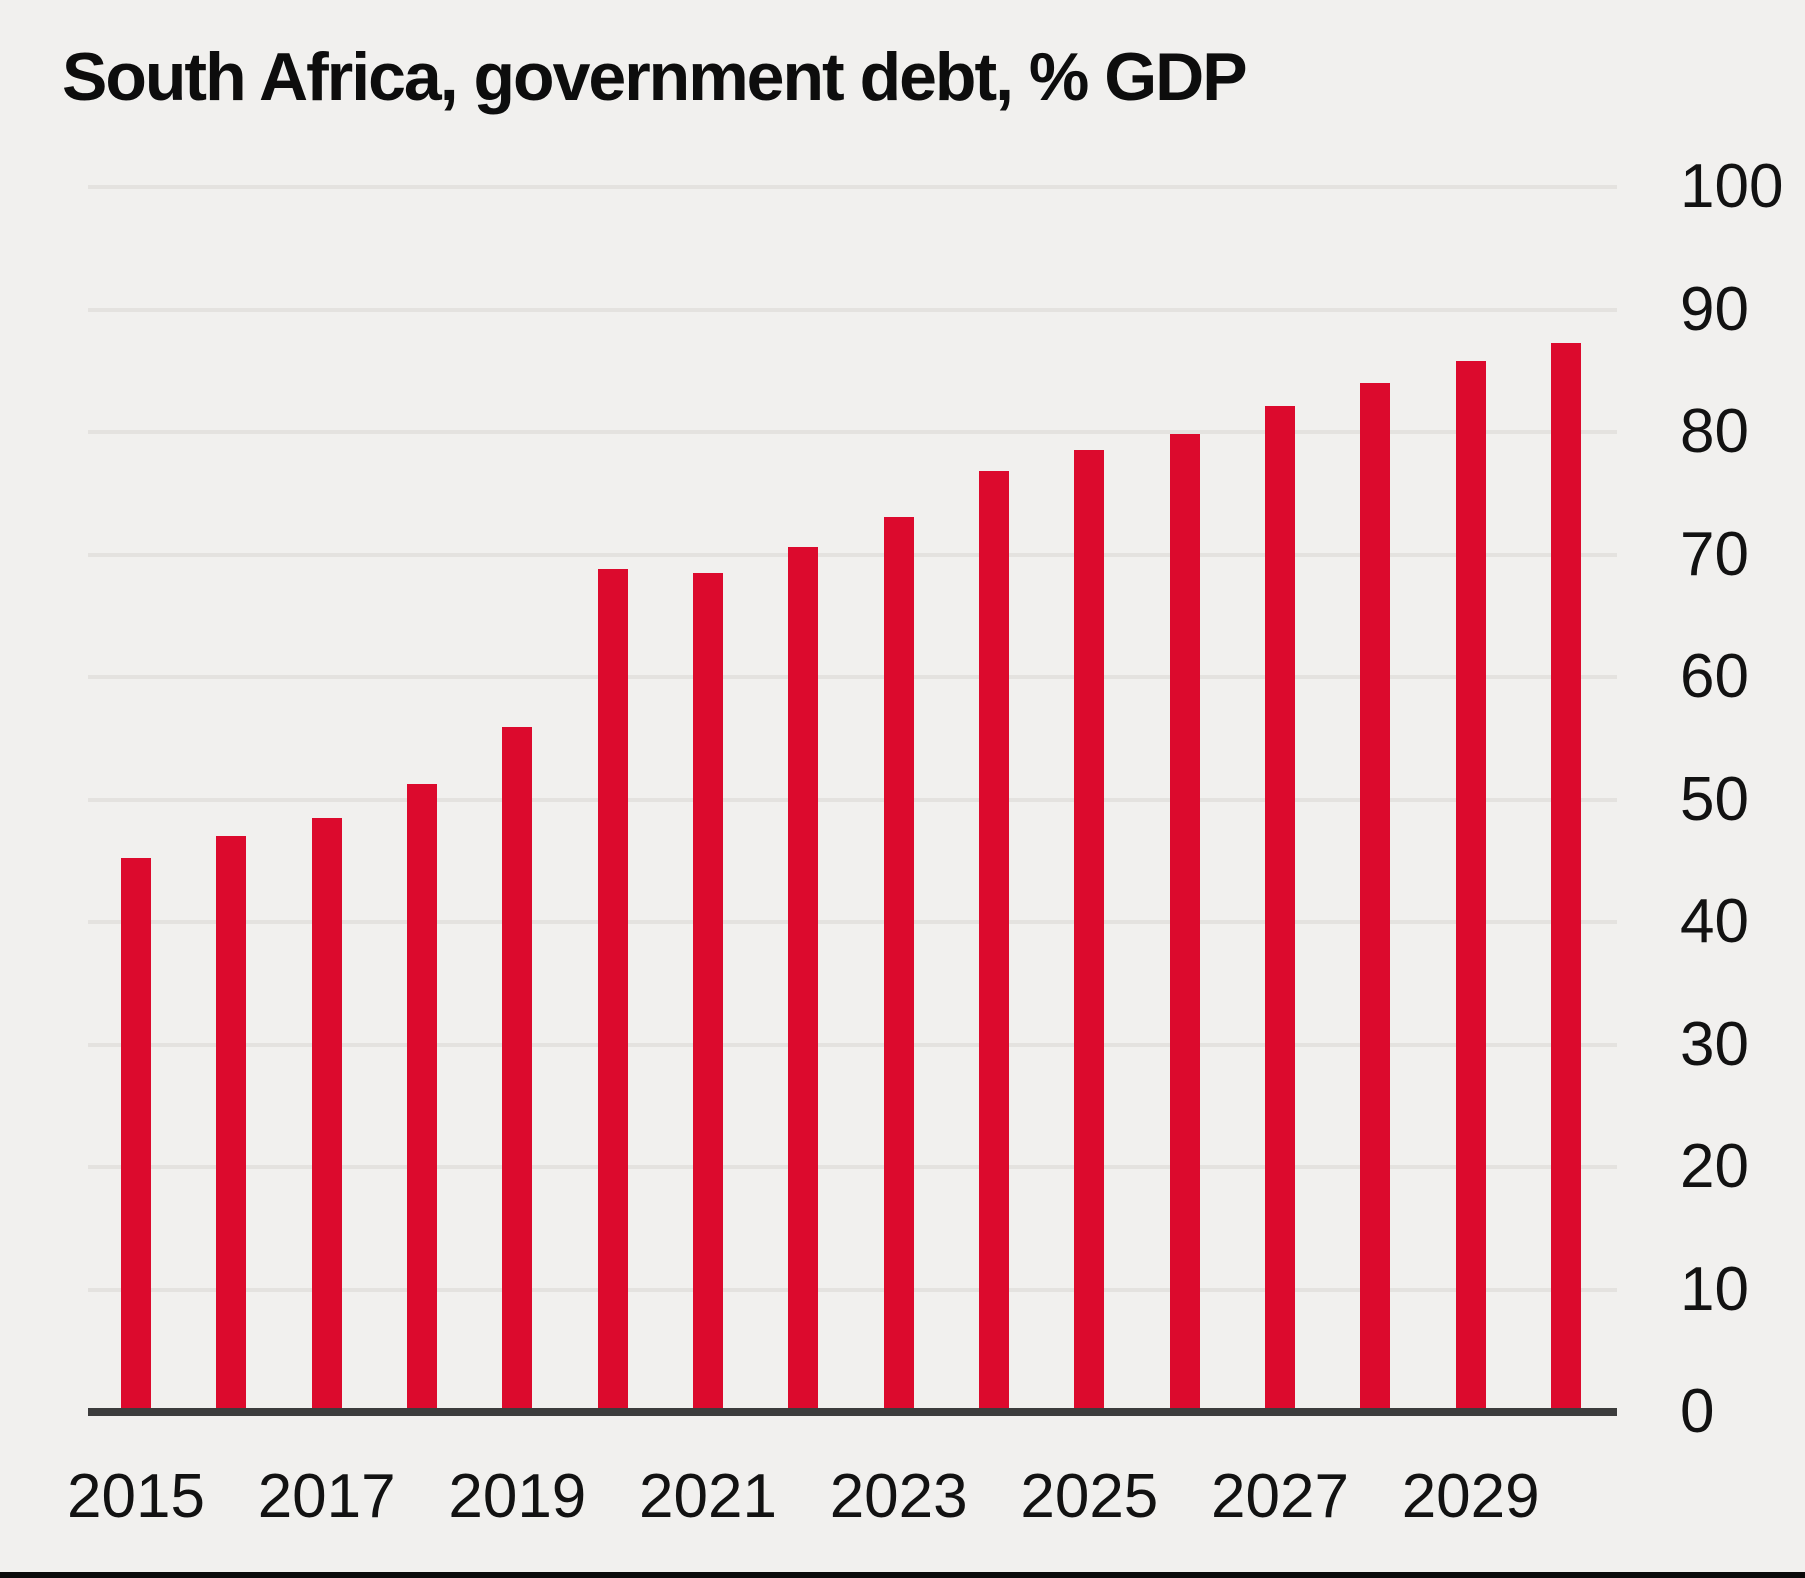  What do you see at coordinates (902, 1575) in the screenshot?
I see `bottom-rule` at bounding box center [902, 1575].